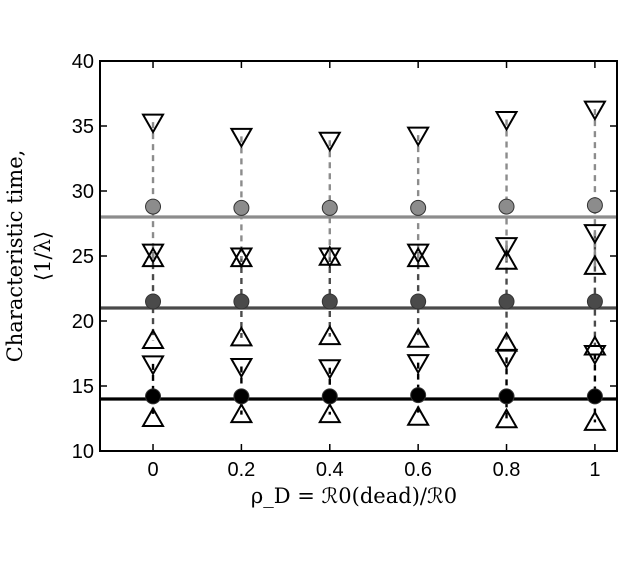 This screenshot has width=623, height=561. Describe the element at coordinates (594, 470) in the screenshot. I see `x-tick-label: 1` at that location.